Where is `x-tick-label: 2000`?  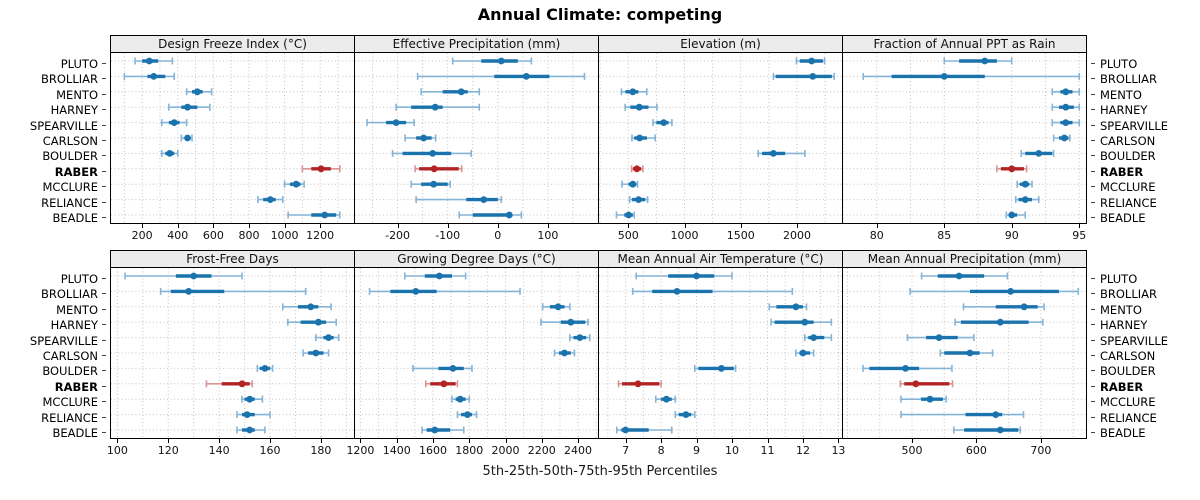 x-tick-label: 2000 is located at coordinates (797, 235).